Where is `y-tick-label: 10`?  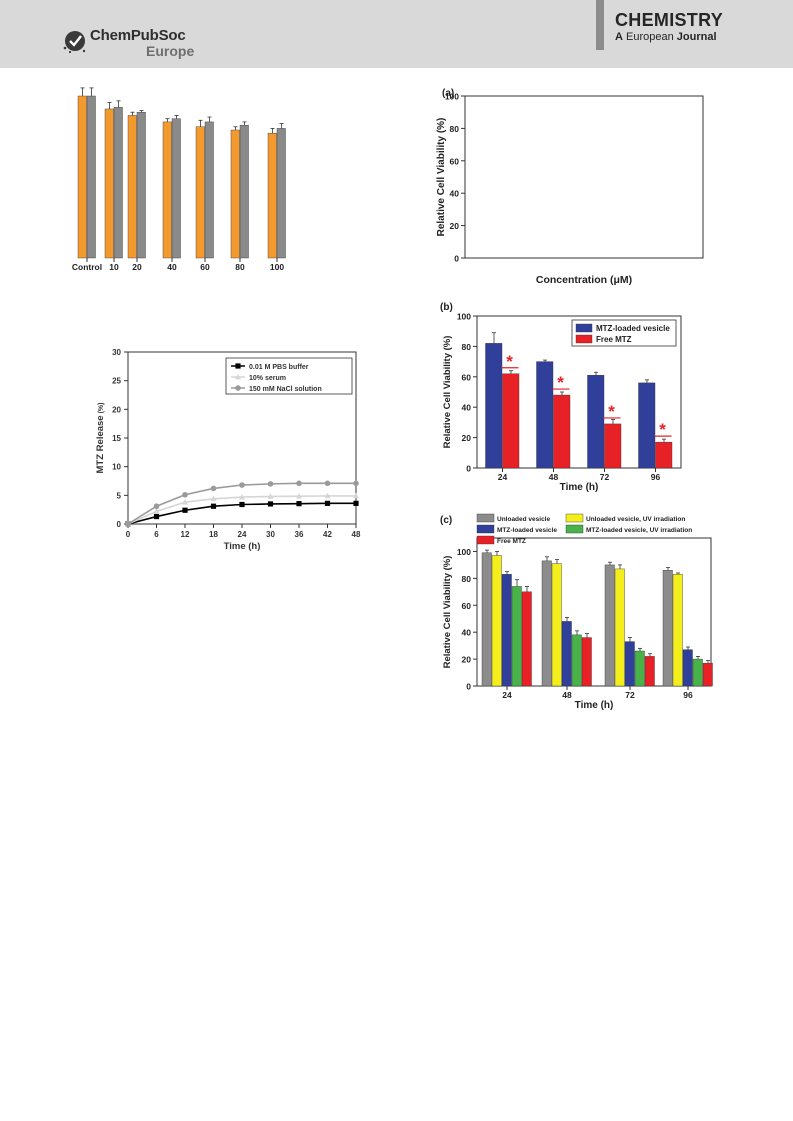 y-tick-label: 10 is located at coordinates (116, 467).